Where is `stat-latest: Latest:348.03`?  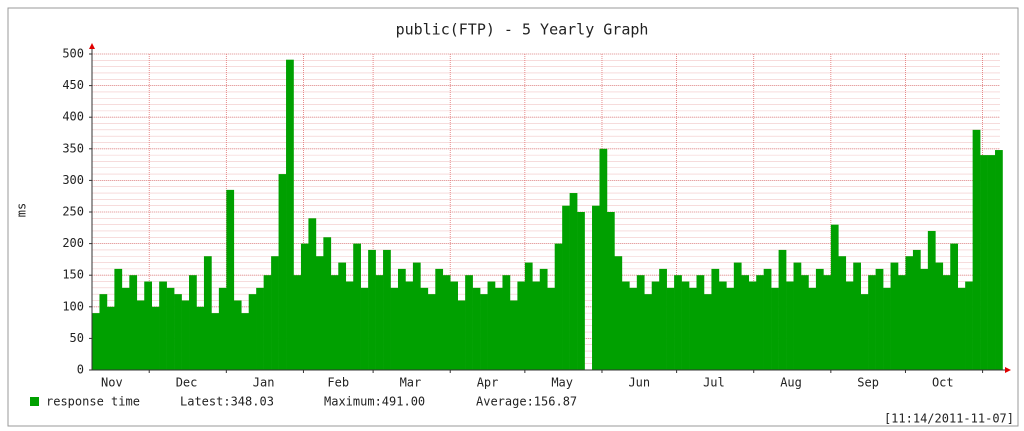 stat-latest: Latest:348.03 is located at coordinates (227, 402).